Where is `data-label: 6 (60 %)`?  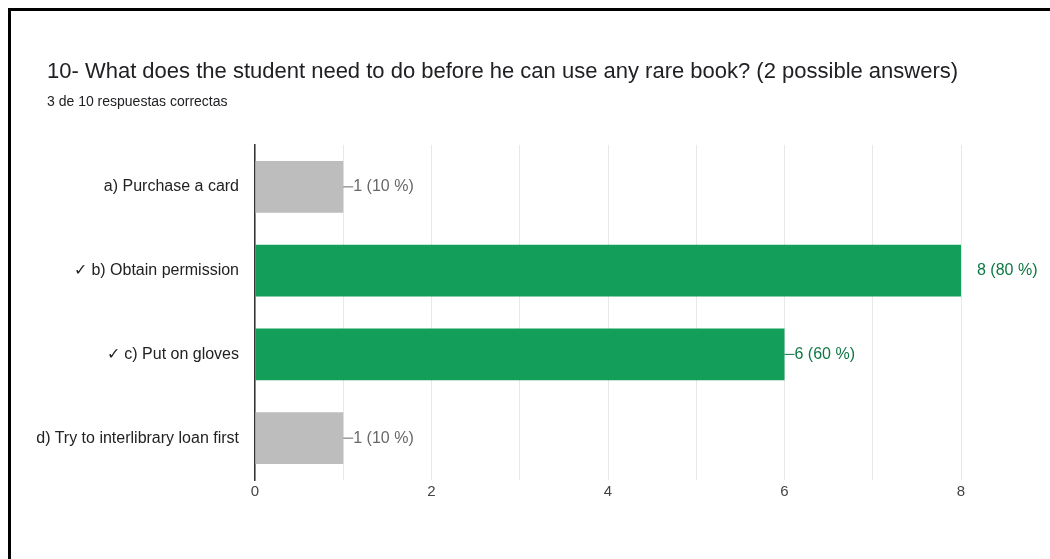
data-label: 6 (60 %) is located at coordinates (824, 353).